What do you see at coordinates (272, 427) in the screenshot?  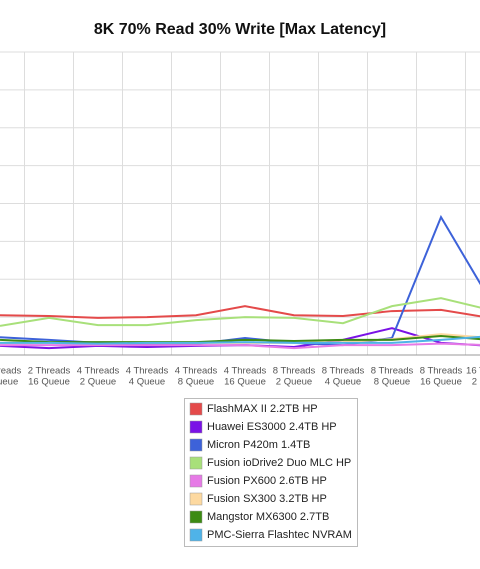 I see `legend-label: Huawei ES3000 2.4TB HP` at bounding box center [272, 427].